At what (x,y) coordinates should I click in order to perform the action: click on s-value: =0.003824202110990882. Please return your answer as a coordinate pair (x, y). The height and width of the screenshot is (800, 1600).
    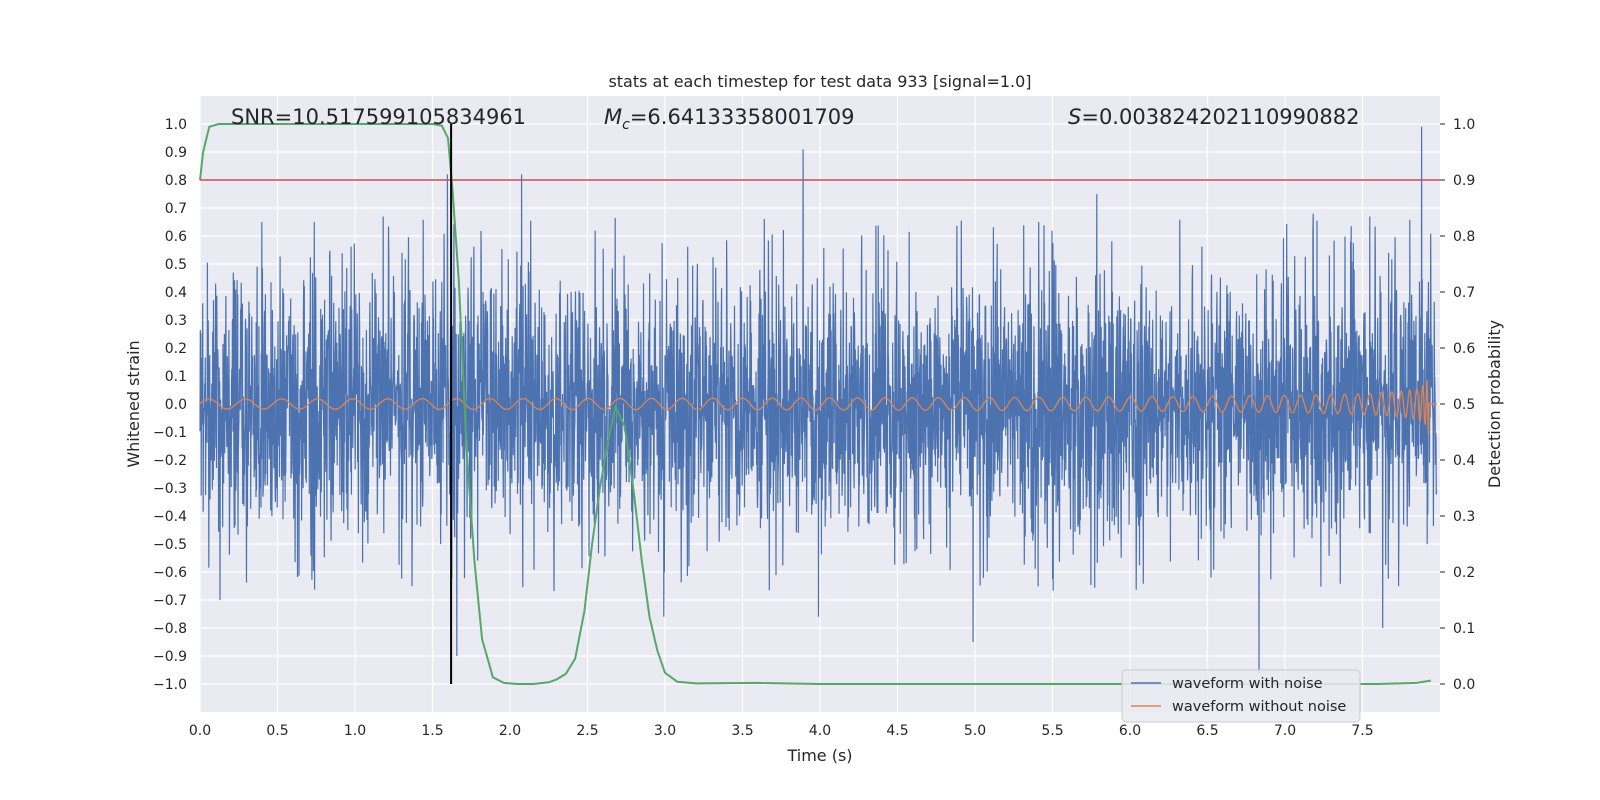
    Looking at the image, I should click on (1220, 117).